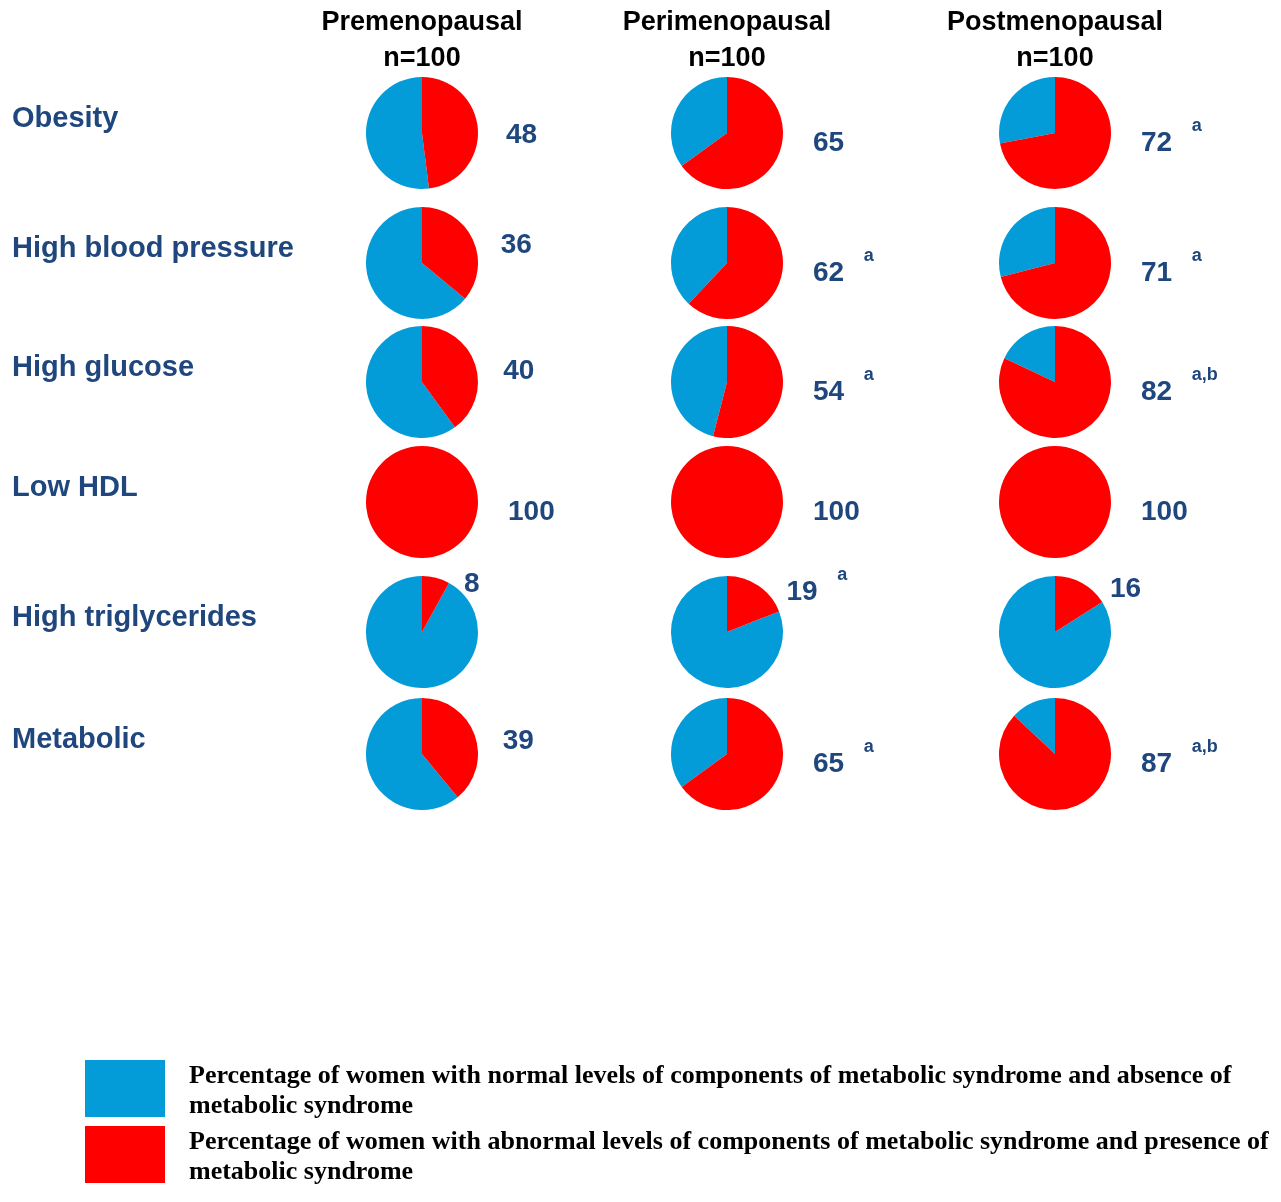 The height and width of the screenshot is (1202, 1281). Describe the element at coordinates (817, 584) in the screenshot. I see `data-label: 19 a` at that location.